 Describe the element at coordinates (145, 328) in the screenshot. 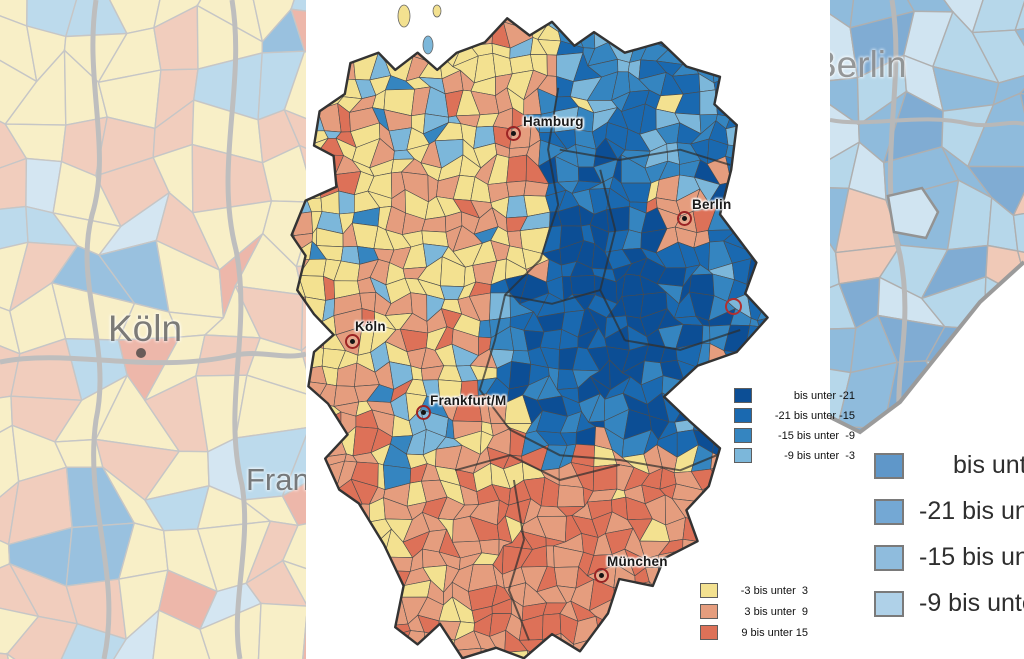

I see `left-panel-city-label-koeln: Köln` at that location.